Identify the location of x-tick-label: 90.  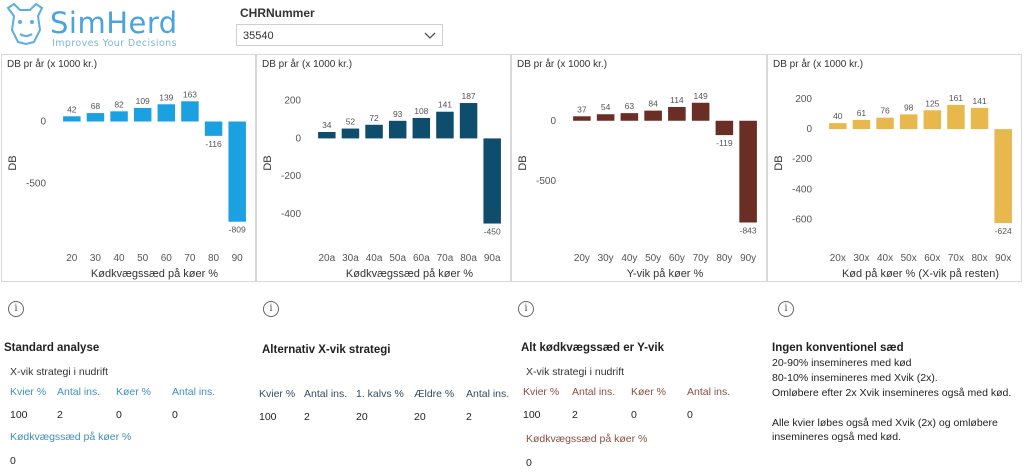
(238, 258).